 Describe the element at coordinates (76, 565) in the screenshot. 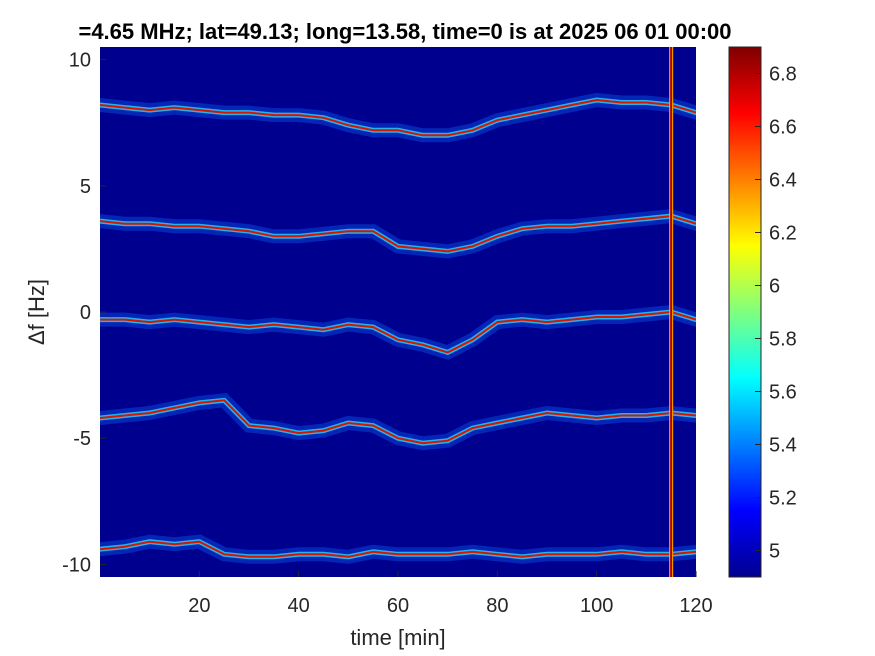

I see `y-tick-label: -10` at that location.